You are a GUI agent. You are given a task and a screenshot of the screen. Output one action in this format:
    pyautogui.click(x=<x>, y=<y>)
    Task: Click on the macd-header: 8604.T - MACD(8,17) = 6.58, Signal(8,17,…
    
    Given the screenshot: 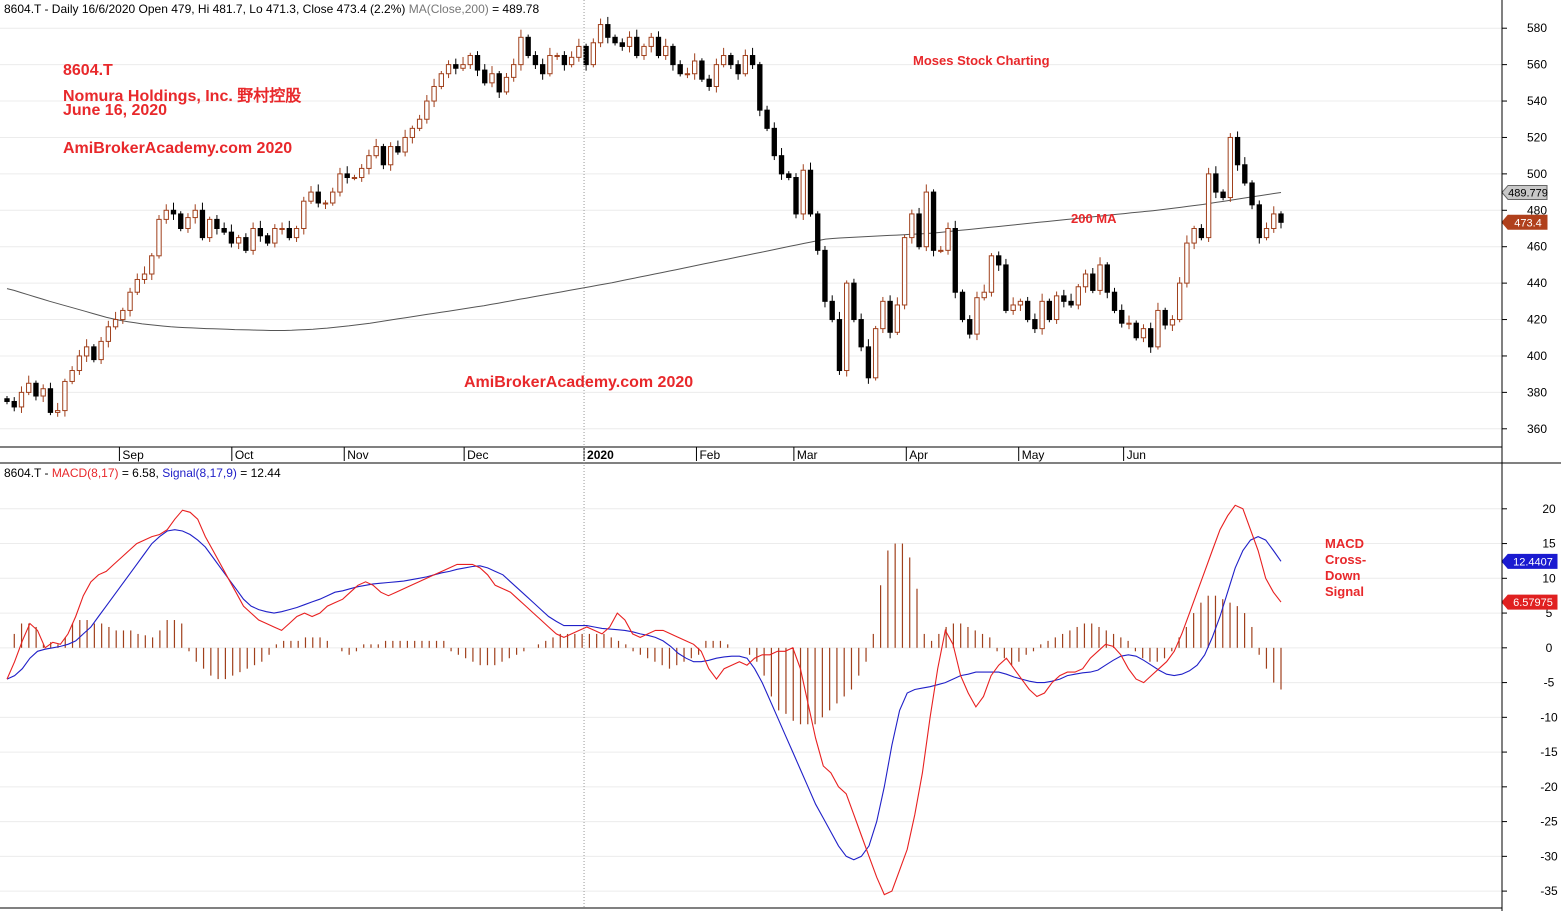 What is the action you would take?
    pyautogui.click(x=142, y=473)
    